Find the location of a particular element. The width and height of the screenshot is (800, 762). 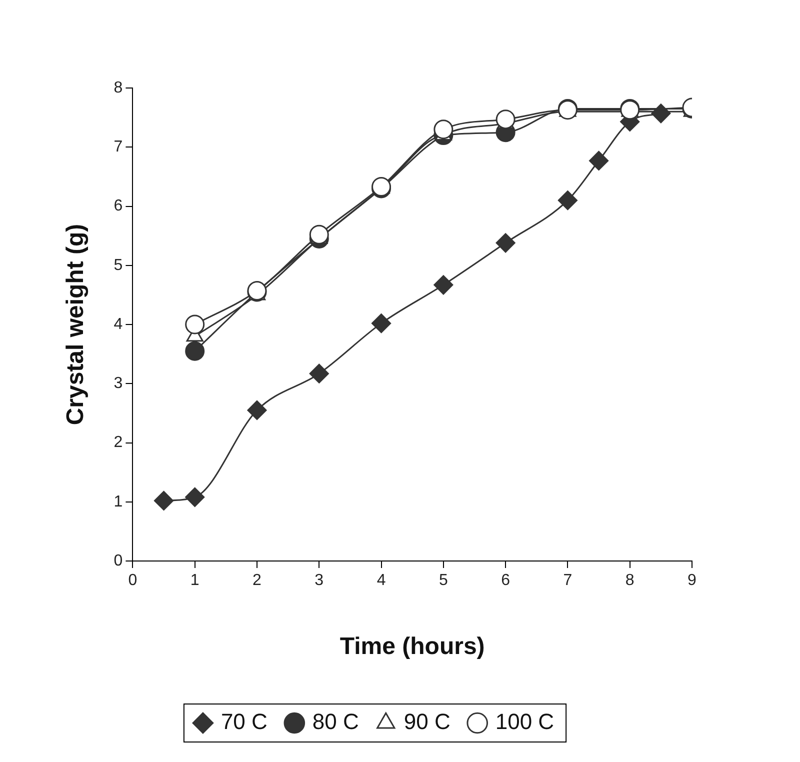

legend-label: 90 C is located at coordinates (427, 721).